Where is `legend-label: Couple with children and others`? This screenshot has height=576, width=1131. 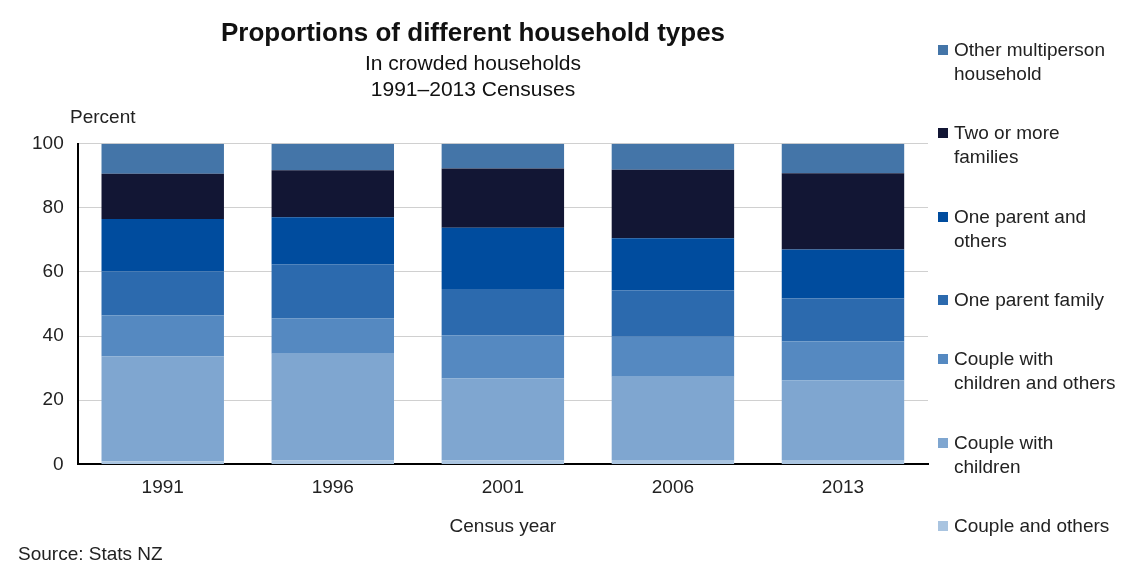 legend-label: Couple with children and others is located at coordinates (1035, 371).